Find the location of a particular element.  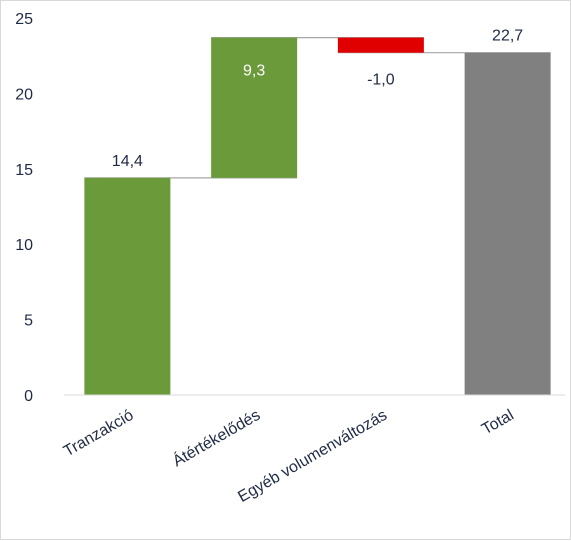

category-label: Tranzakció is located at coordinates (99, 434).